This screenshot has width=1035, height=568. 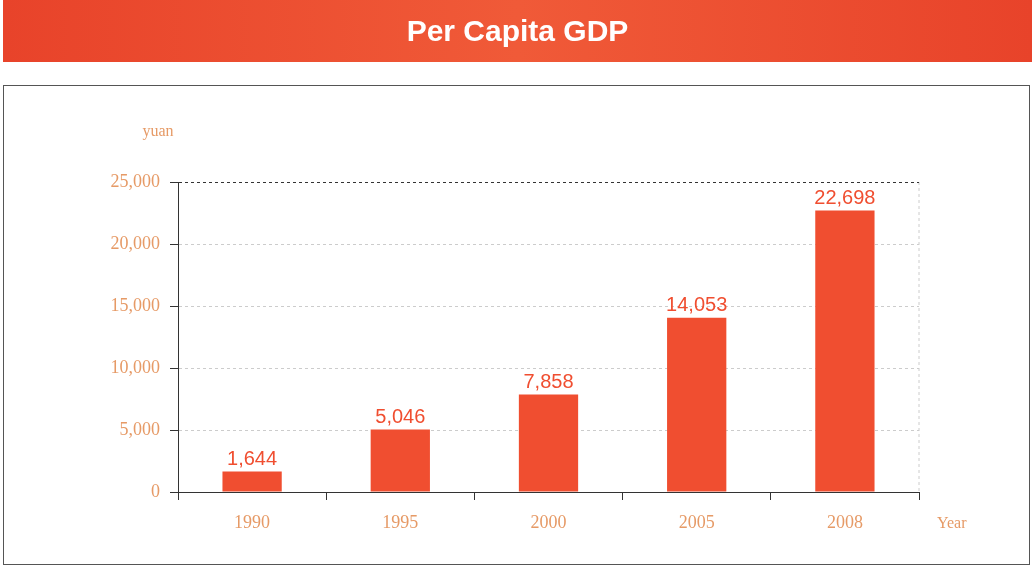 I want to click on y-tick-label: 10,000, so click(x=135, y=366).